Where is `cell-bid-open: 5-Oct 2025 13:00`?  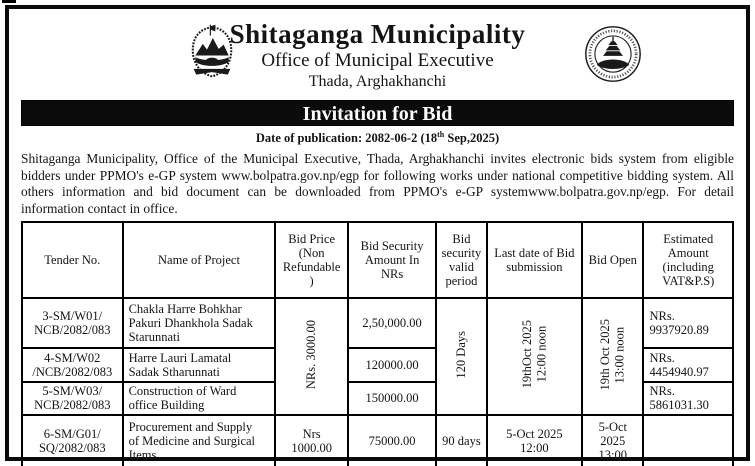
cell-bid-open: 5-Oct 2025 13:00 is located at coordinates (613, 439).